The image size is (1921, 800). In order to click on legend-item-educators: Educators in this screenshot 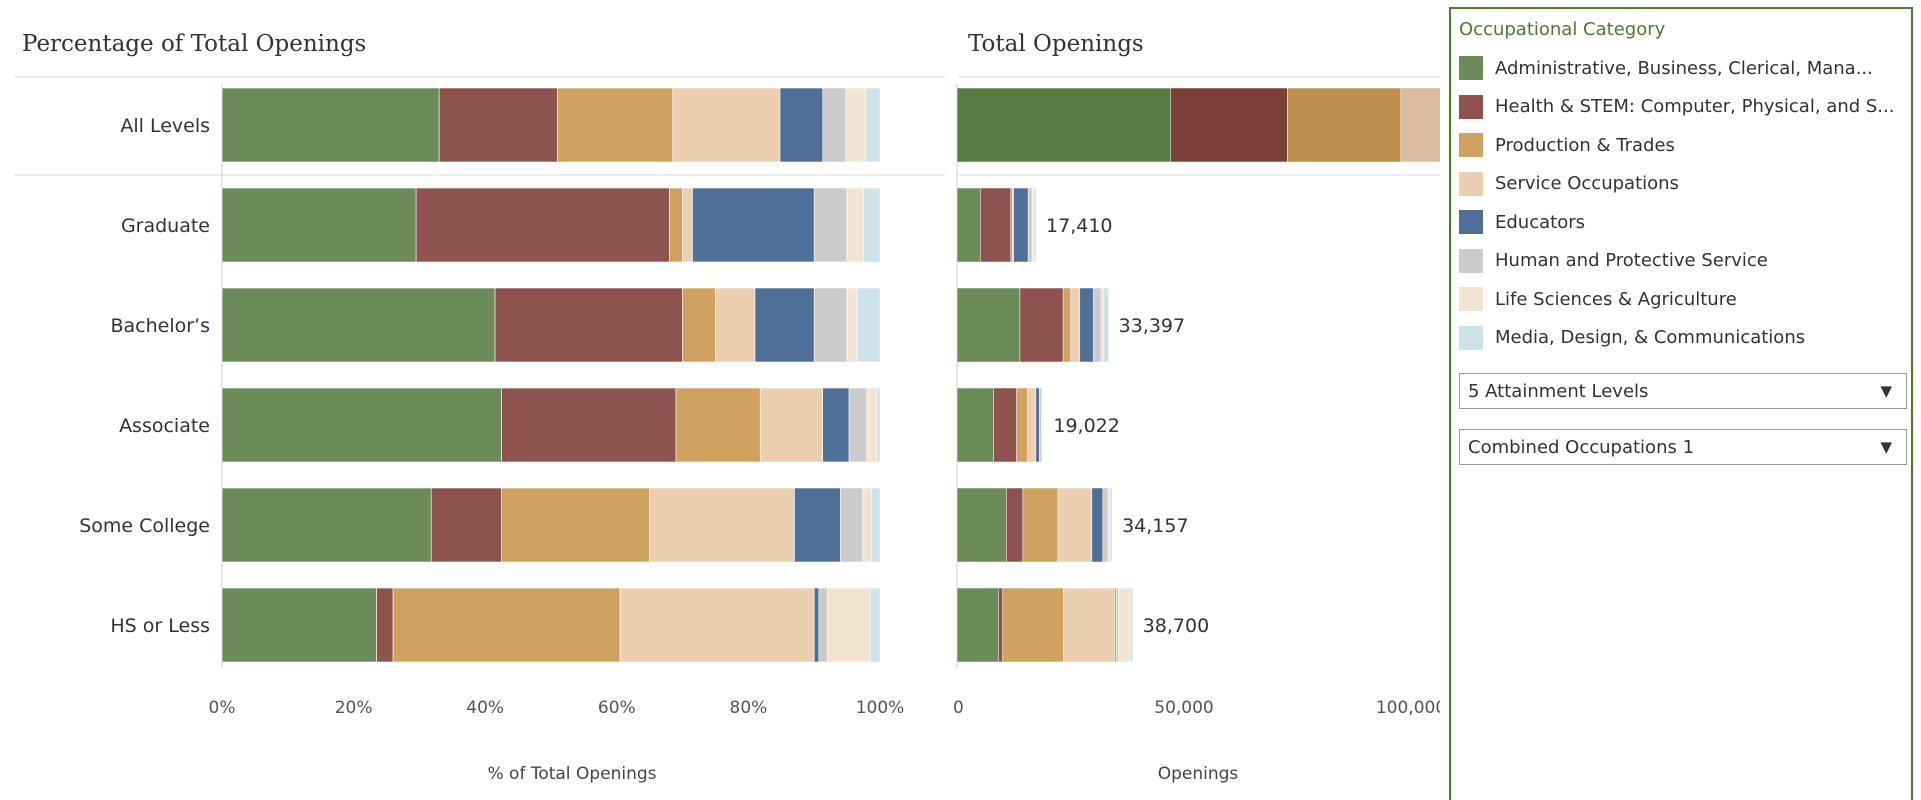, I will do `click(1684, 222)`.